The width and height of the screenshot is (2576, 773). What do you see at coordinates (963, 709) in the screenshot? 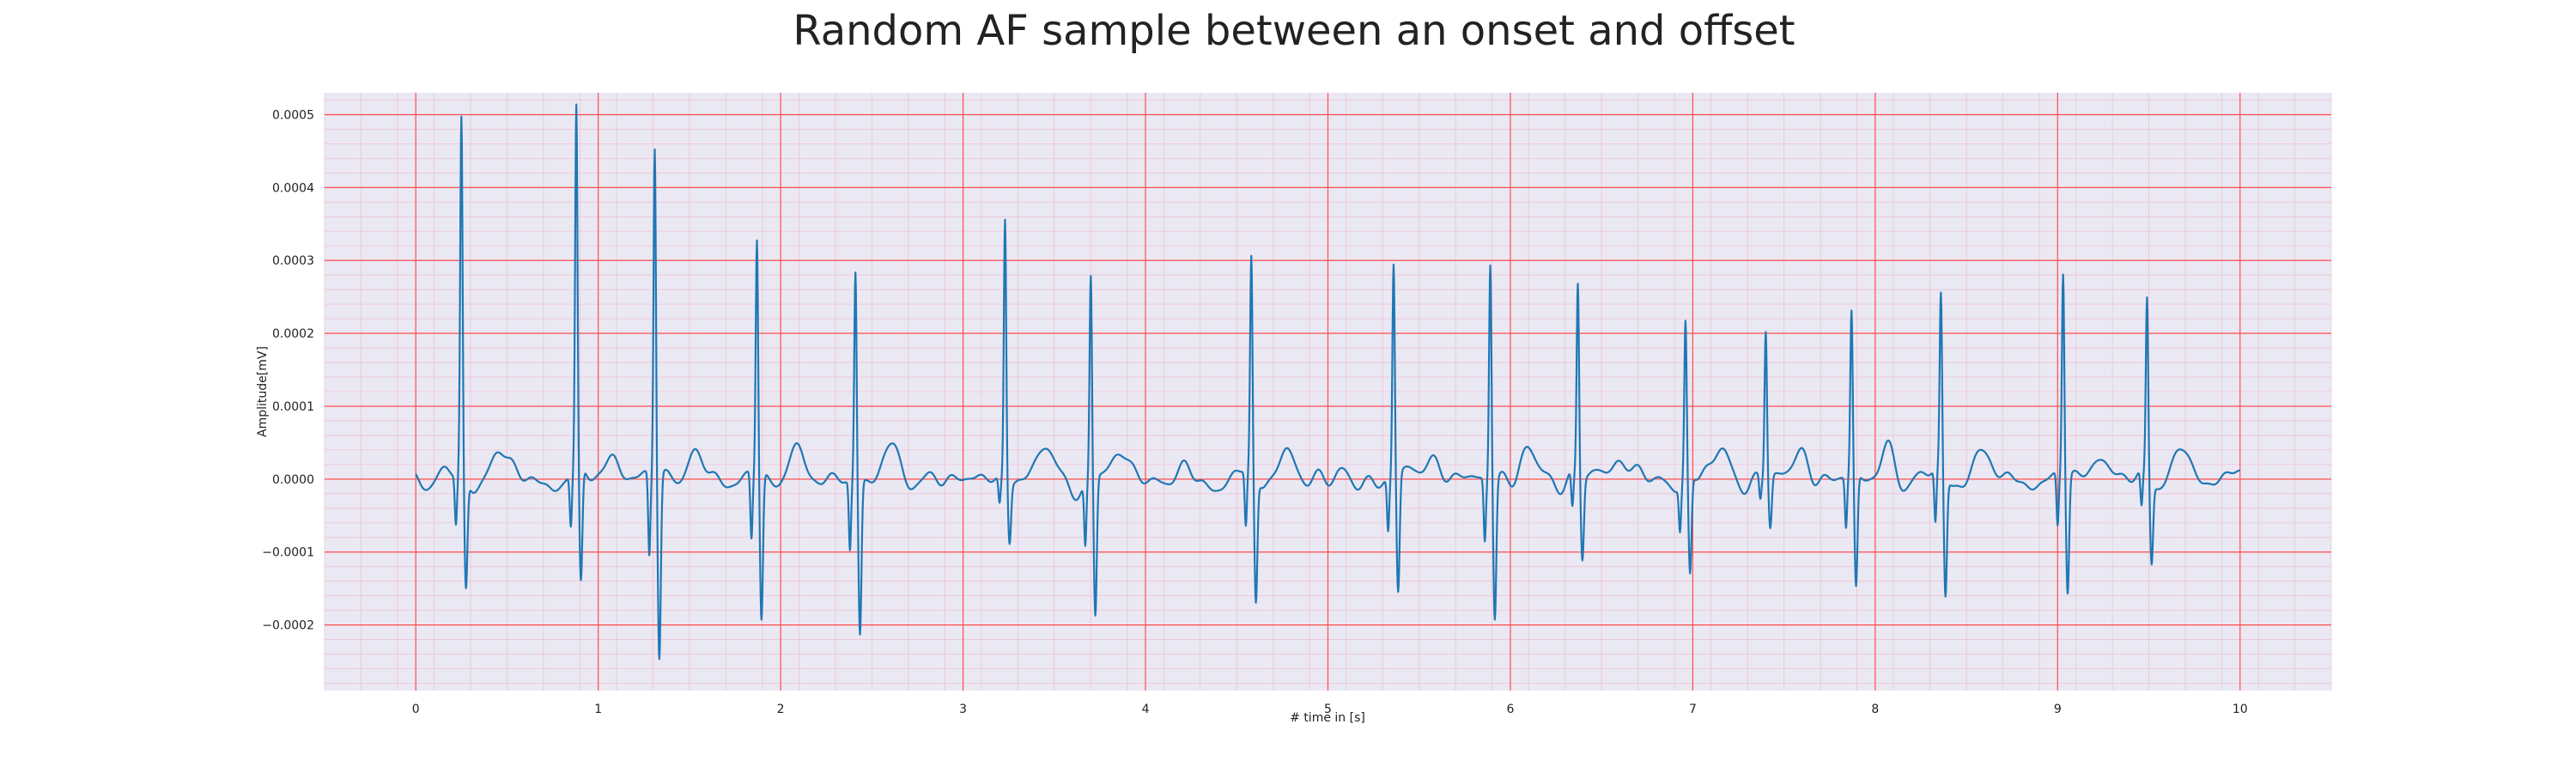
I see `x-tick-label: 3` at bounding box center [963, 709].